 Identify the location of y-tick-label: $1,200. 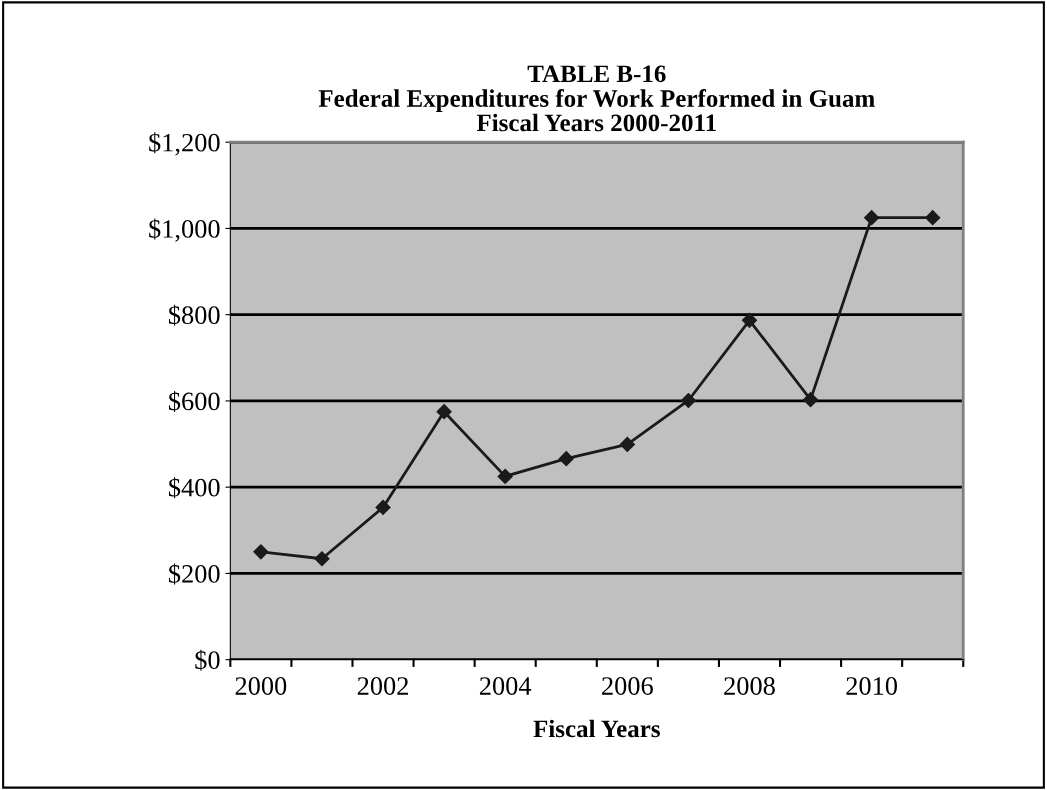
(184, 144).